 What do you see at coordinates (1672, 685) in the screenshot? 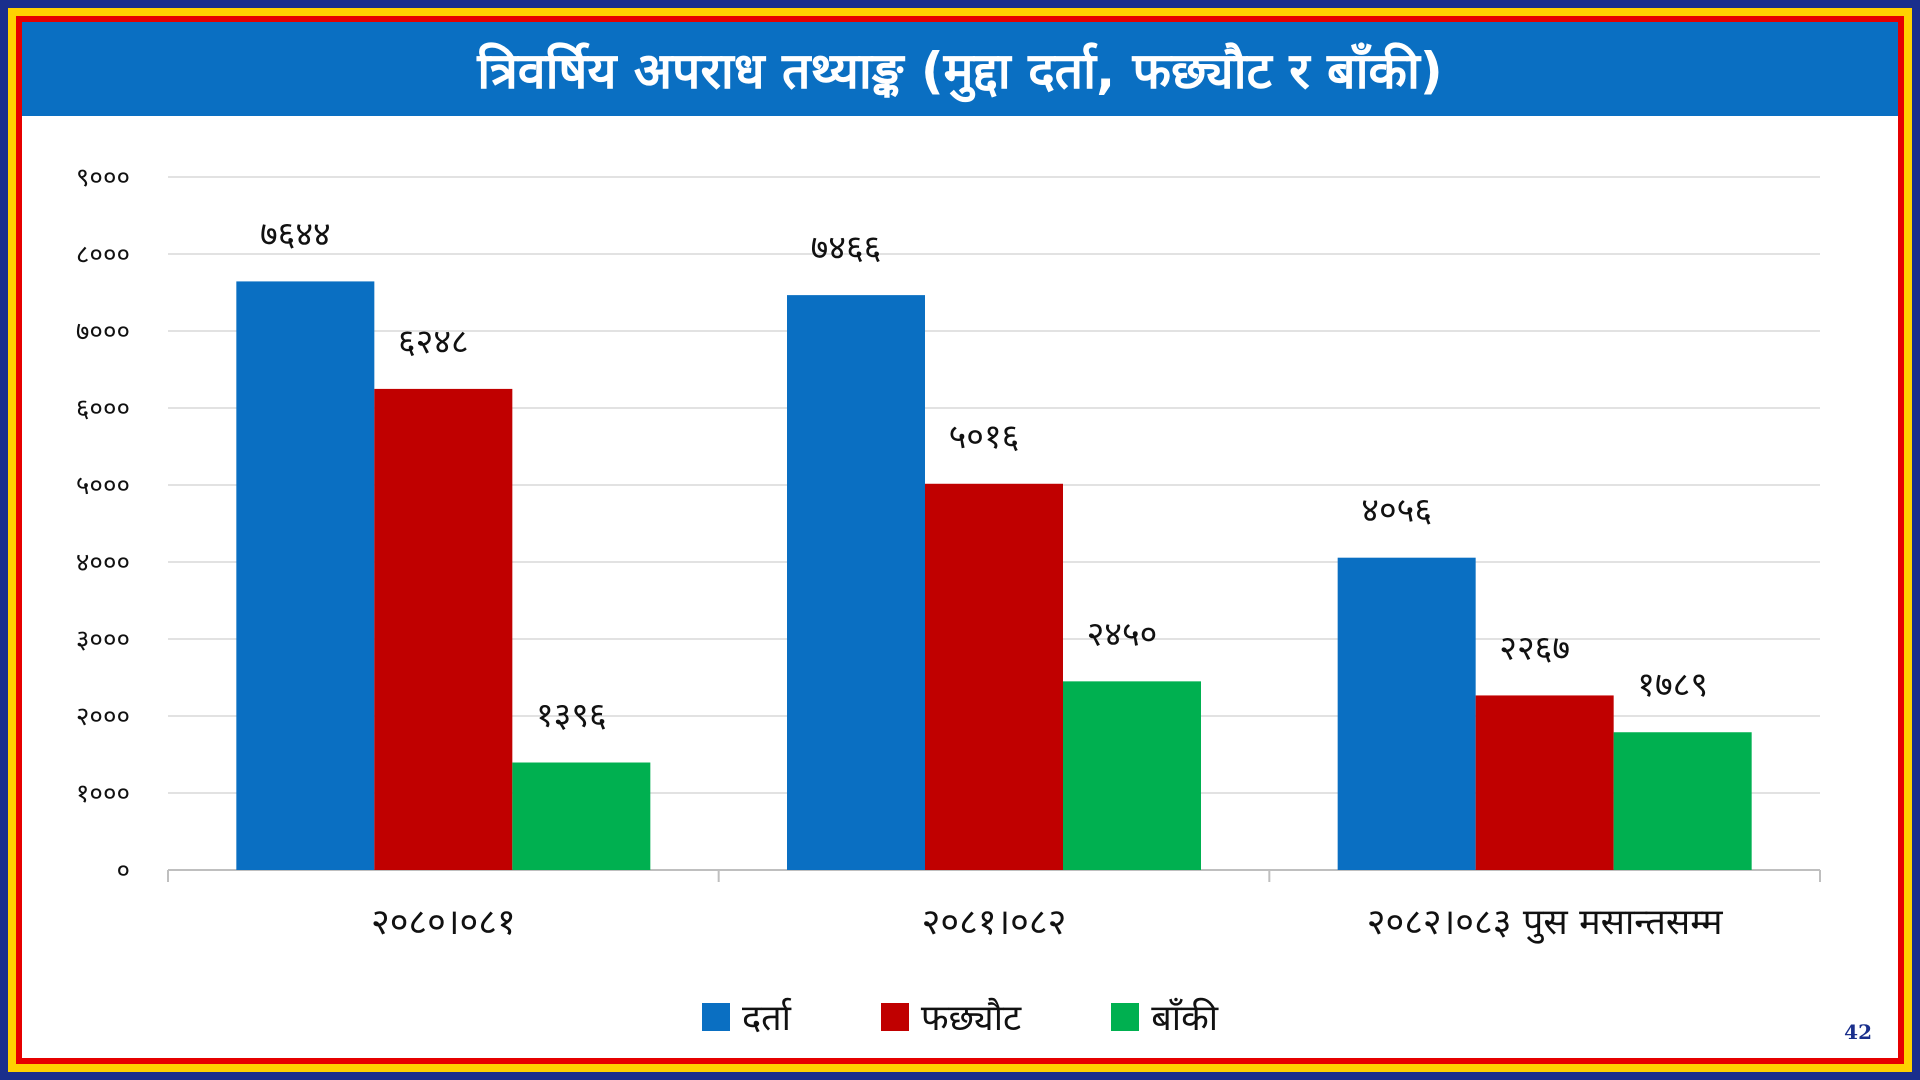
I see `data-label: १७८९` at bounding box center [1672, 685].